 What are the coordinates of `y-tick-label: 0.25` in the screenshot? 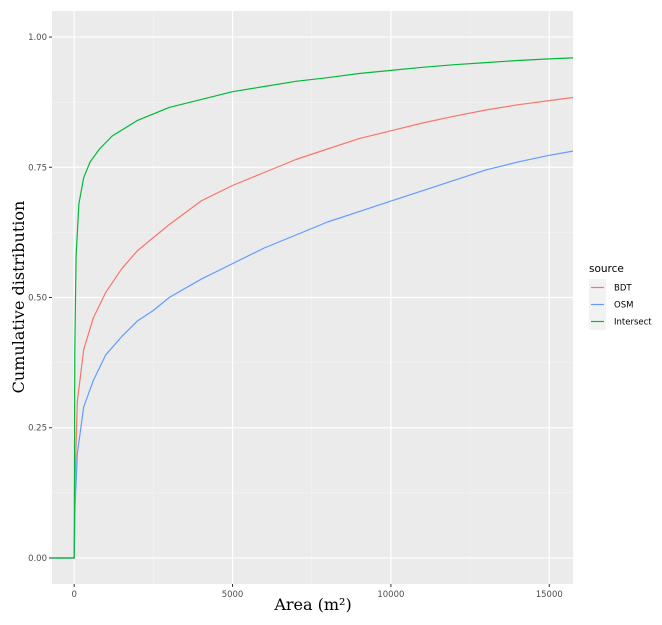 It's located at (37, 429).